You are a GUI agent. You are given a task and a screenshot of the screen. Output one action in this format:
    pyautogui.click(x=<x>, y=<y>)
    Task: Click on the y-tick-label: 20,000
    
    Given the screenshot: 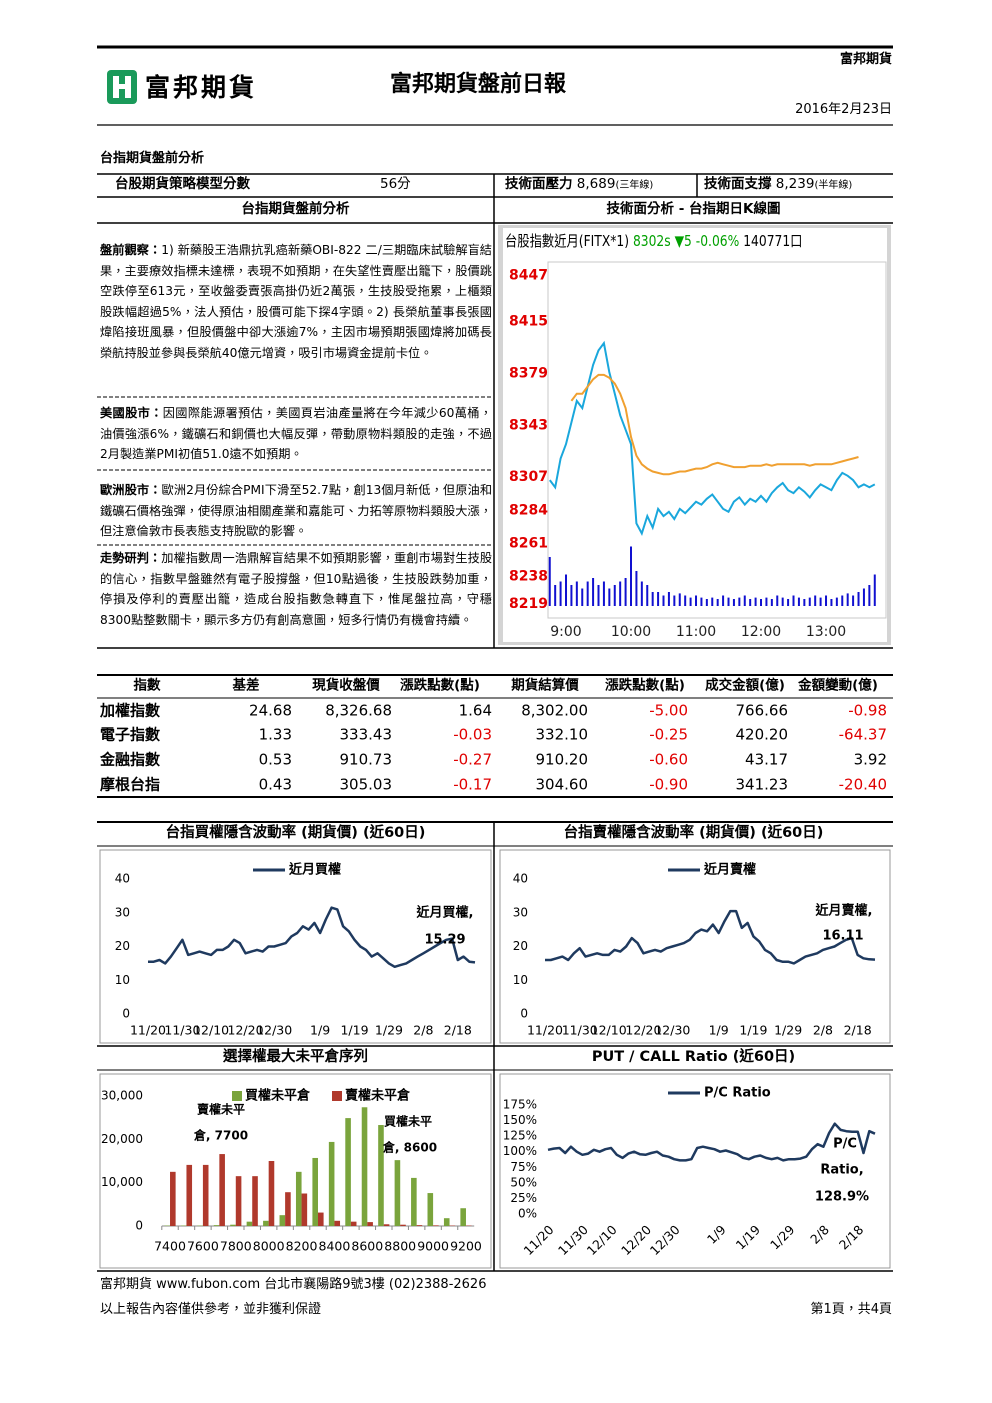 What is the action you would take?
    pyautogui.click(x=122, y=1139)
    